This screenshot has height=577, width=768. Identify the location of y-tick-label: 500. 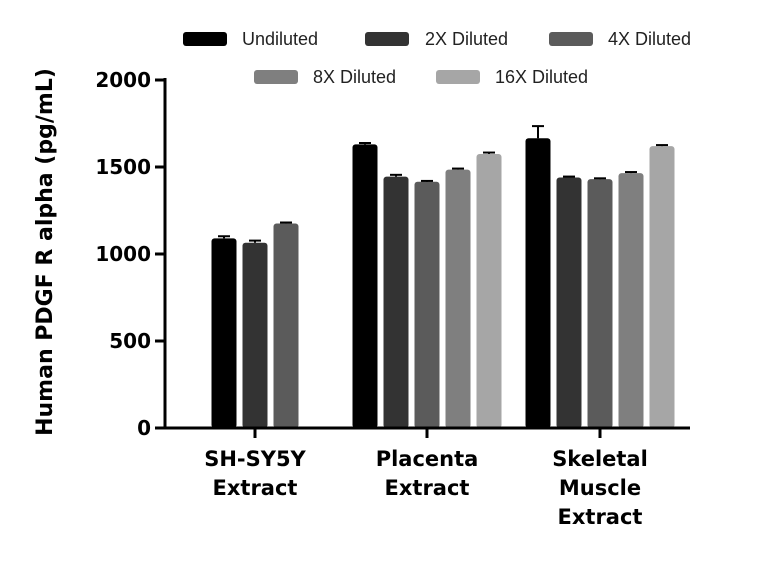
(130, 341).